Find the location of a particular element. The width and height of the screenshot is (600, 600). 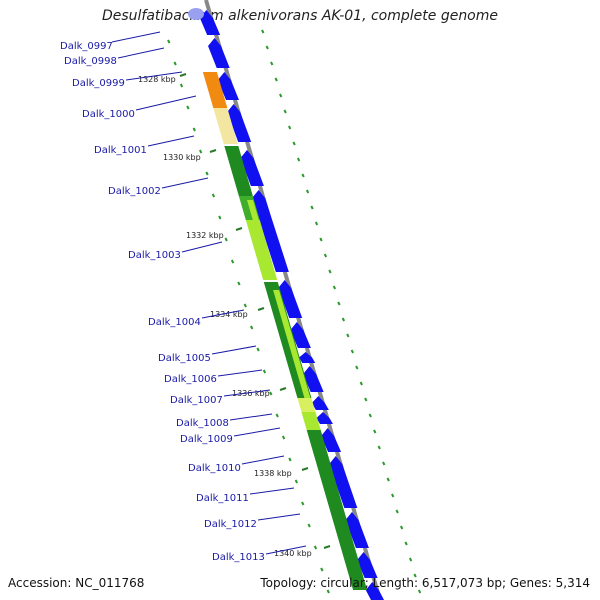

gene-label: Dalk_1004 is located at coordinates (174, 322).